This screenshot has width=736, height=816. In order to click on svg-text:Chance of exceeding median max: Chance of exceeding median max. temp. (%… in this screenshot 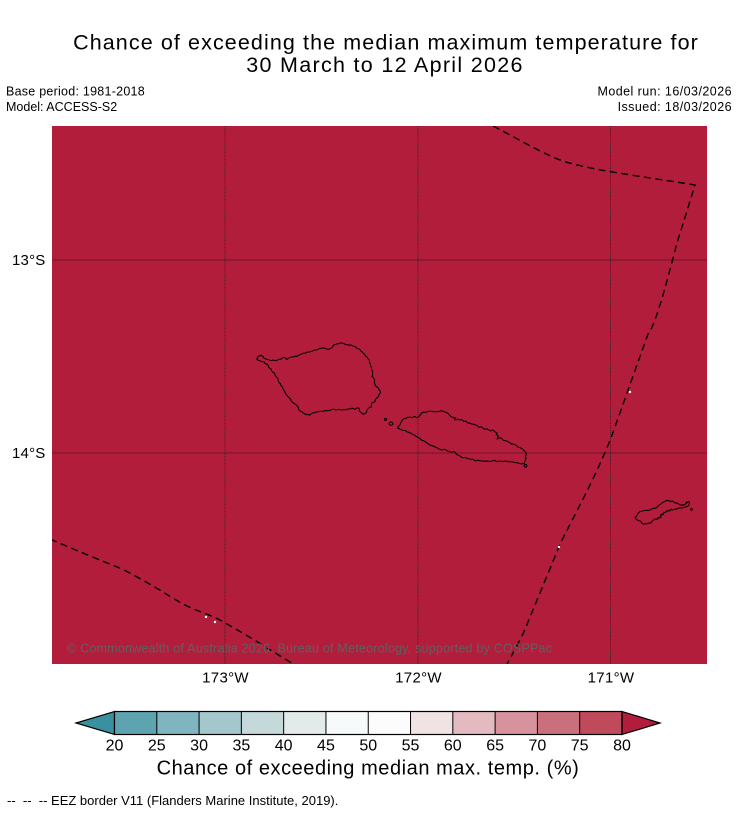, I will do `click(368, 769)`.